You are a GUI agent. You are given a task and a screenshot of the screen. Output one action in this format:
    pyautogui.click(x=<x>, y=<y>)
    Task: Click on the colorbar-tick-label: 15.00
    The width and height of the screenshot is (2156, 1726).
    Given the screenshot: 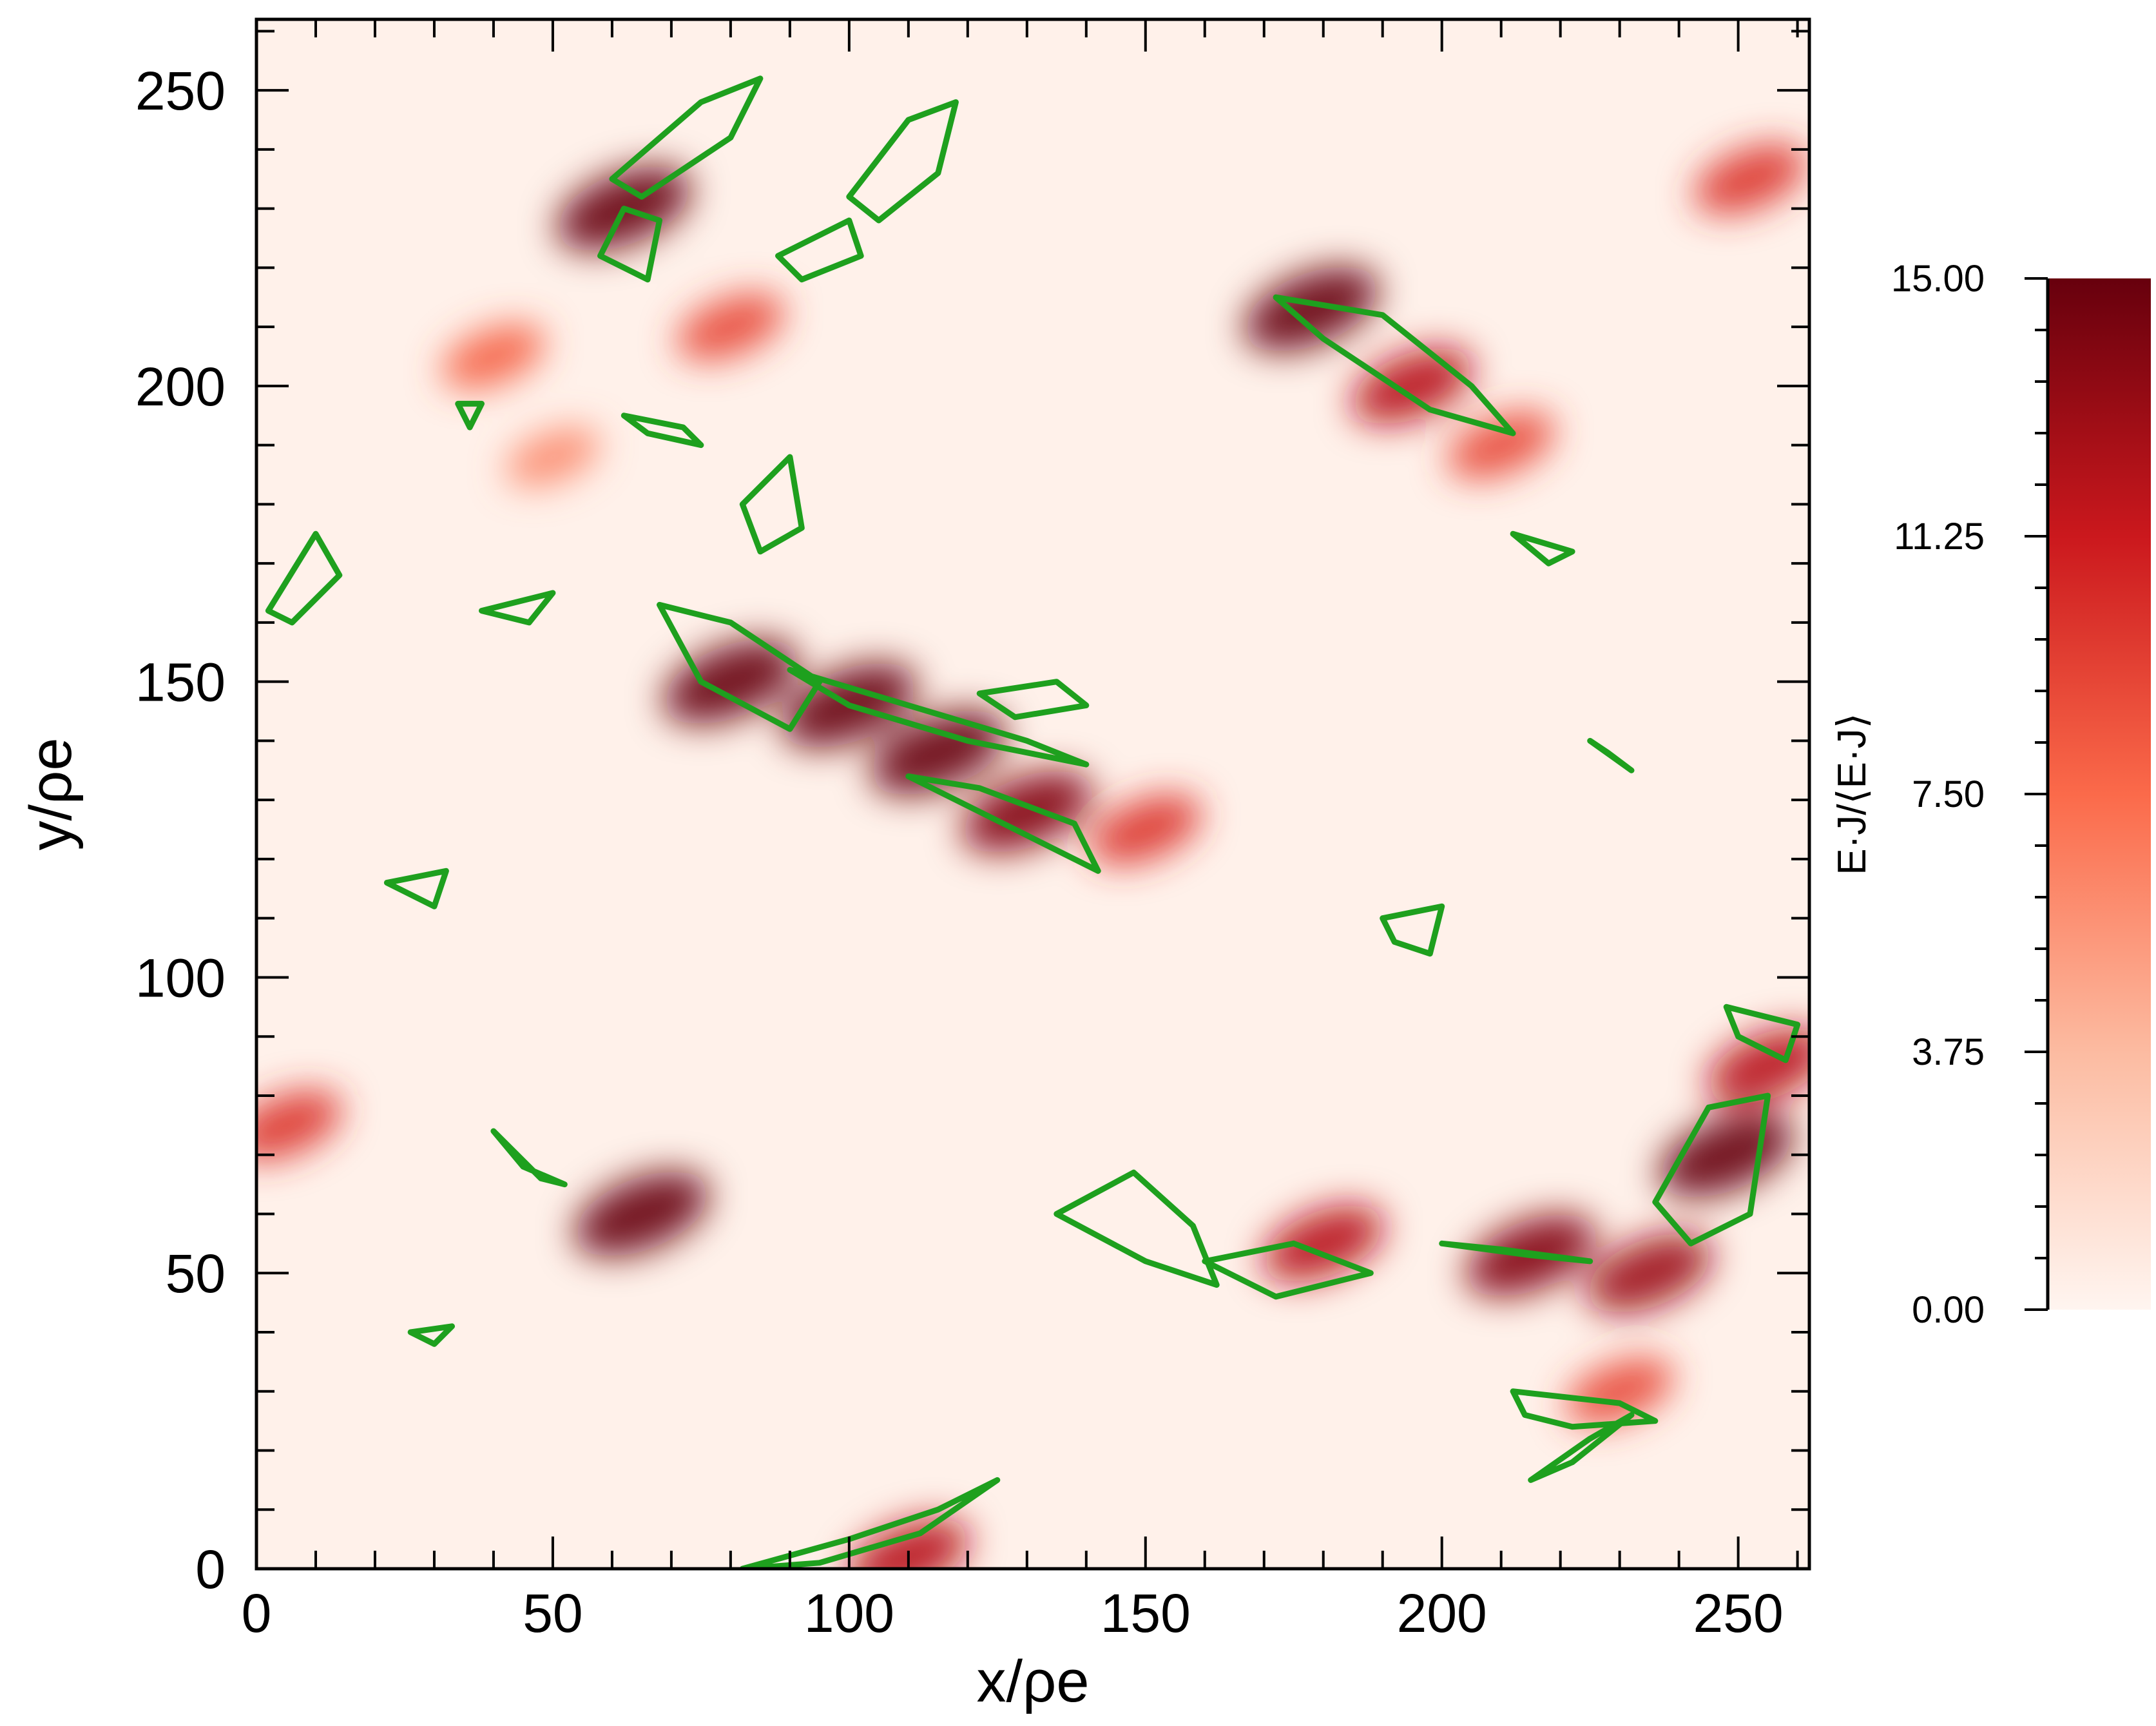 What is the action you would take?
    pyautogui.click(x=1938, y=279)
    